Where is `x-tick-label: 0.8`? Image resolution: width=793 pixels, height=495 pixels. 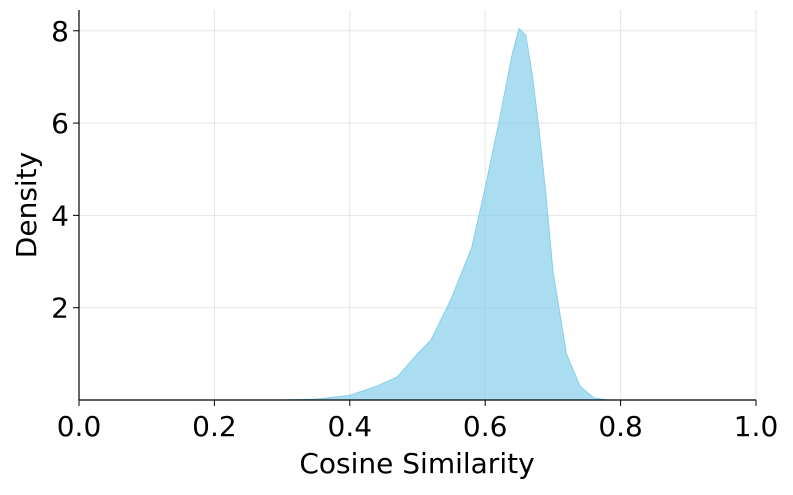
x-tick-label: 0.8 is located at coordinates (620, 426).